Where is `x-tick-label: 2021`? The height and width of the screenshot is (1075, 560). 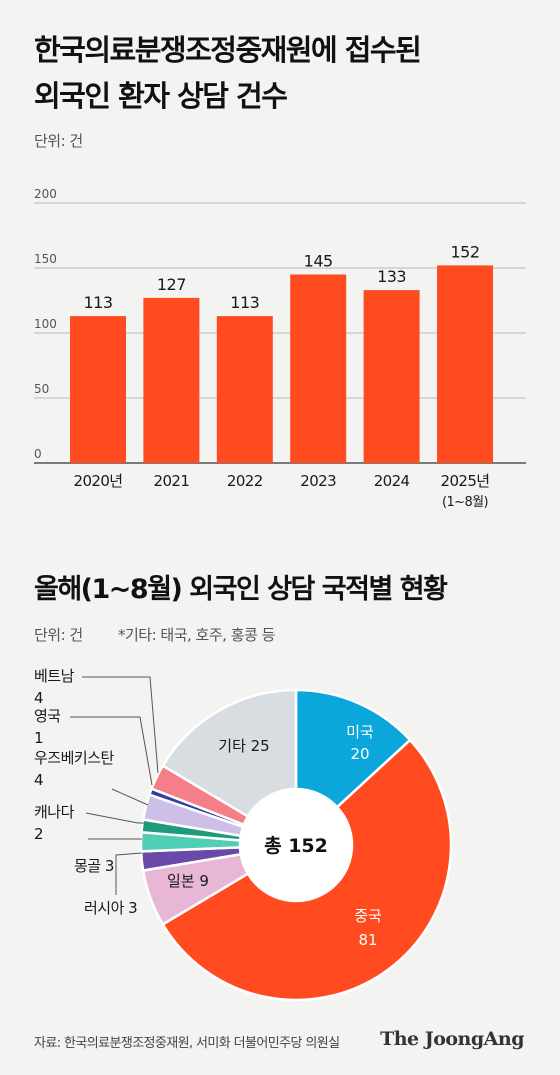 x-tick-label: 2021 is located at coordinates (172, 481).